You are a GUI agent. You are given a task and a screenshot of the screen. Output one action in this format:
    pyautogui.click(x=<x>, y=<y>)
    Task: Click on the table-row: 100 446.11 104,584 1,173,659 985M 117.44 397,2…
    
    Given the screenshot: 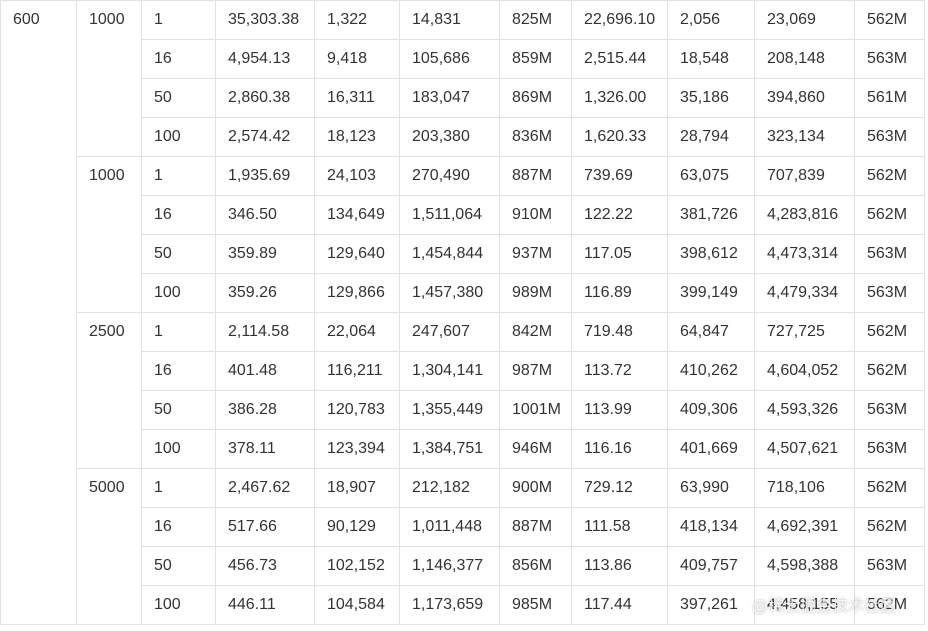 What is the action you would take?
    pyautogui.click(x=463, y=605)
    